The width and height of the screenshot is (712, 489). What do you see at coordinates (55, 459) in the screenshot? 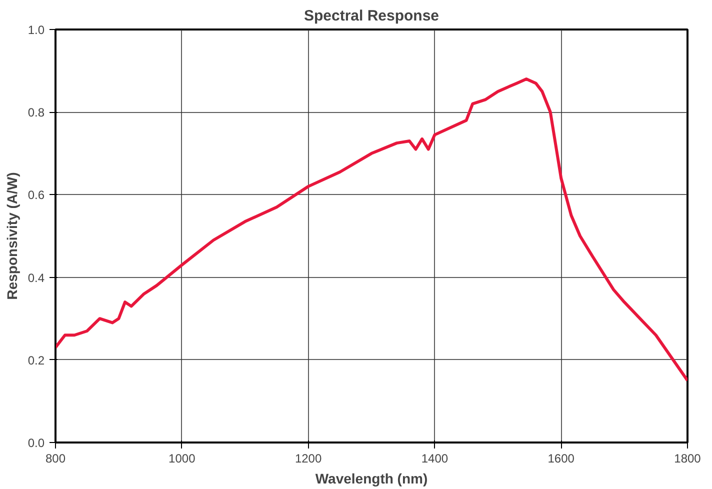
I see `x-tick-label: 800` at bounding box center [55, 459].